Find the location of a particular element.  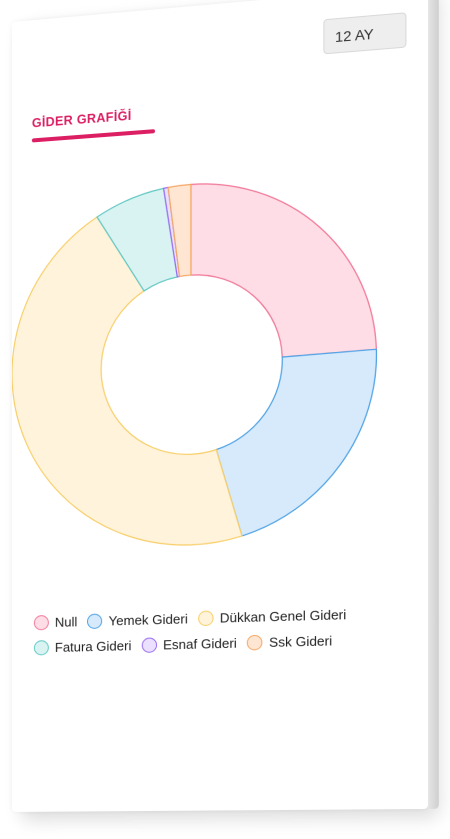

slice-ssk-gideri is located at coordinates (179, 230).